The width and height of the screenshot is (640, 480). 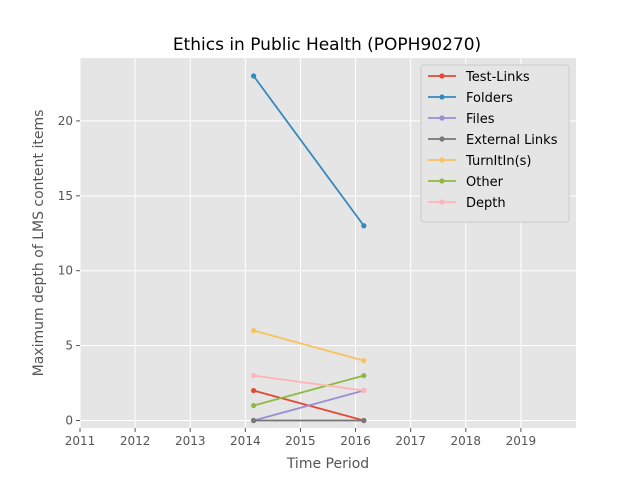 What do you see at coordinates (190, 441) in the screenshot?
I see `x-tick-label: 2013` at bounding box center [190, 441].